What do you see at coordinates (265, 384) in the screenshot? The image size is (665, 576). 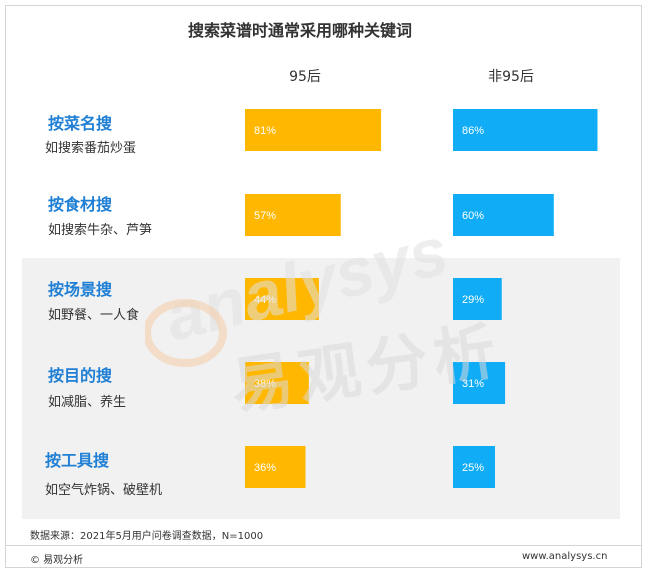 I see `bar-label-95-3: 38%` at bounding box center [265, 384].